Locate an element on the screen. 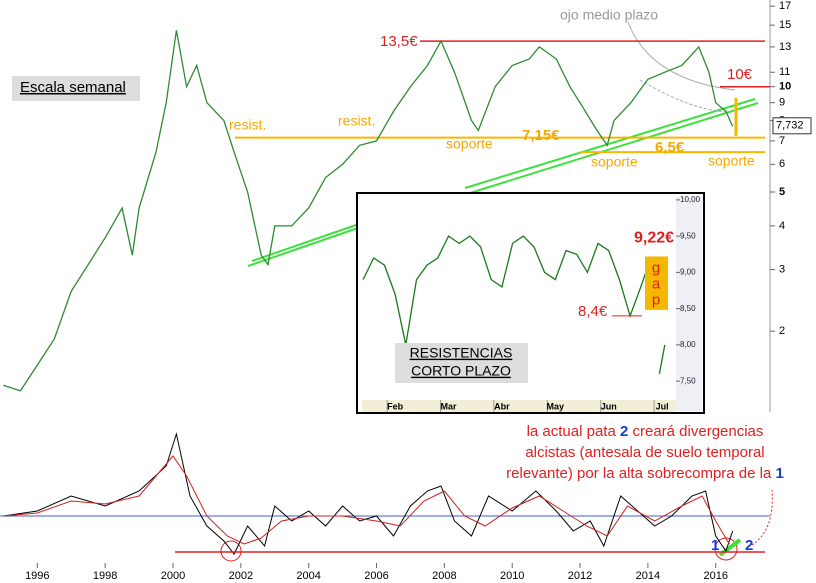 The width and height of the screenshot is (816, 583). oscillator-mark: 2 is located at coordinates (749, 545).